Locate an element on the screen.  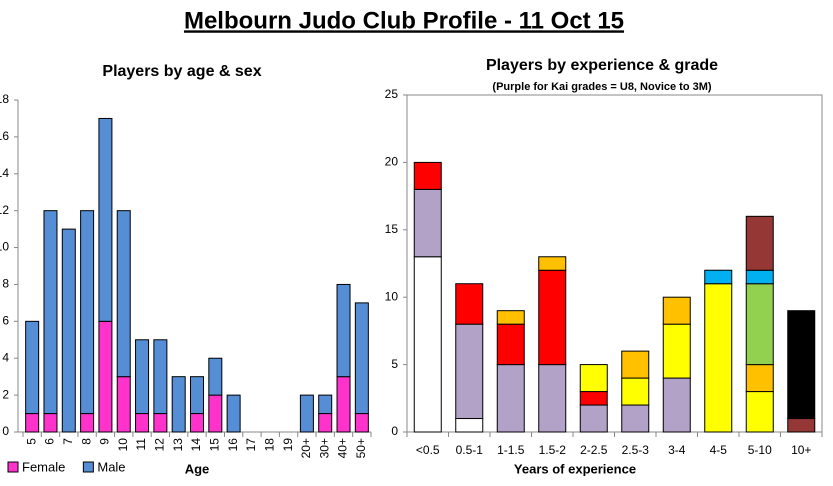
x-tick-label: 50+ is located at coordinates (361, 448).